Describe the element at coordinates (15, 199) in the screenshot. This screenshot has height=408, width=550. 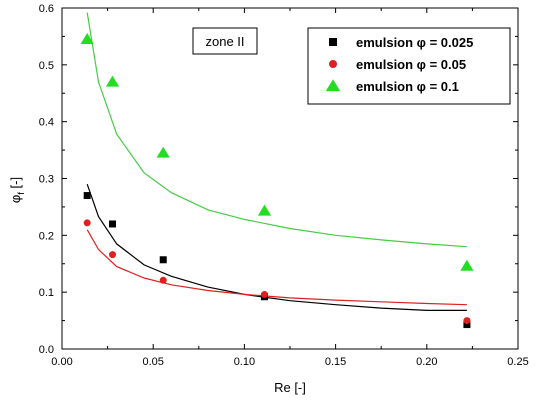
I see `y-axis-title-main: φ` at that location.